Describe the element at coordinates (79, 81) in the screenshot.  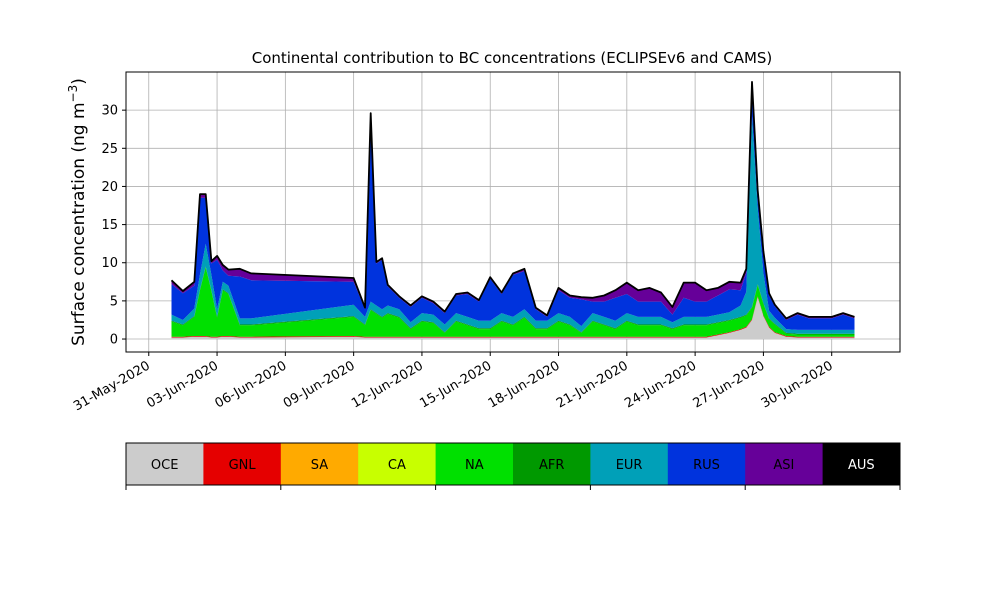
I see `y-axis-label-close: )` at that location.